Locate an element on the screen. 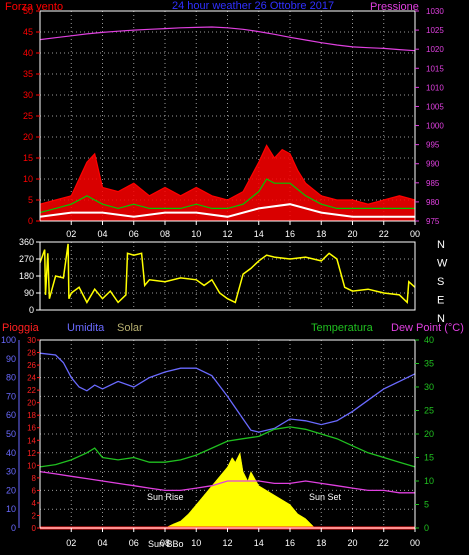 This screenshot has height=555, width=469. temperature-tick-label: 35 is located at coordinates (429, 364).